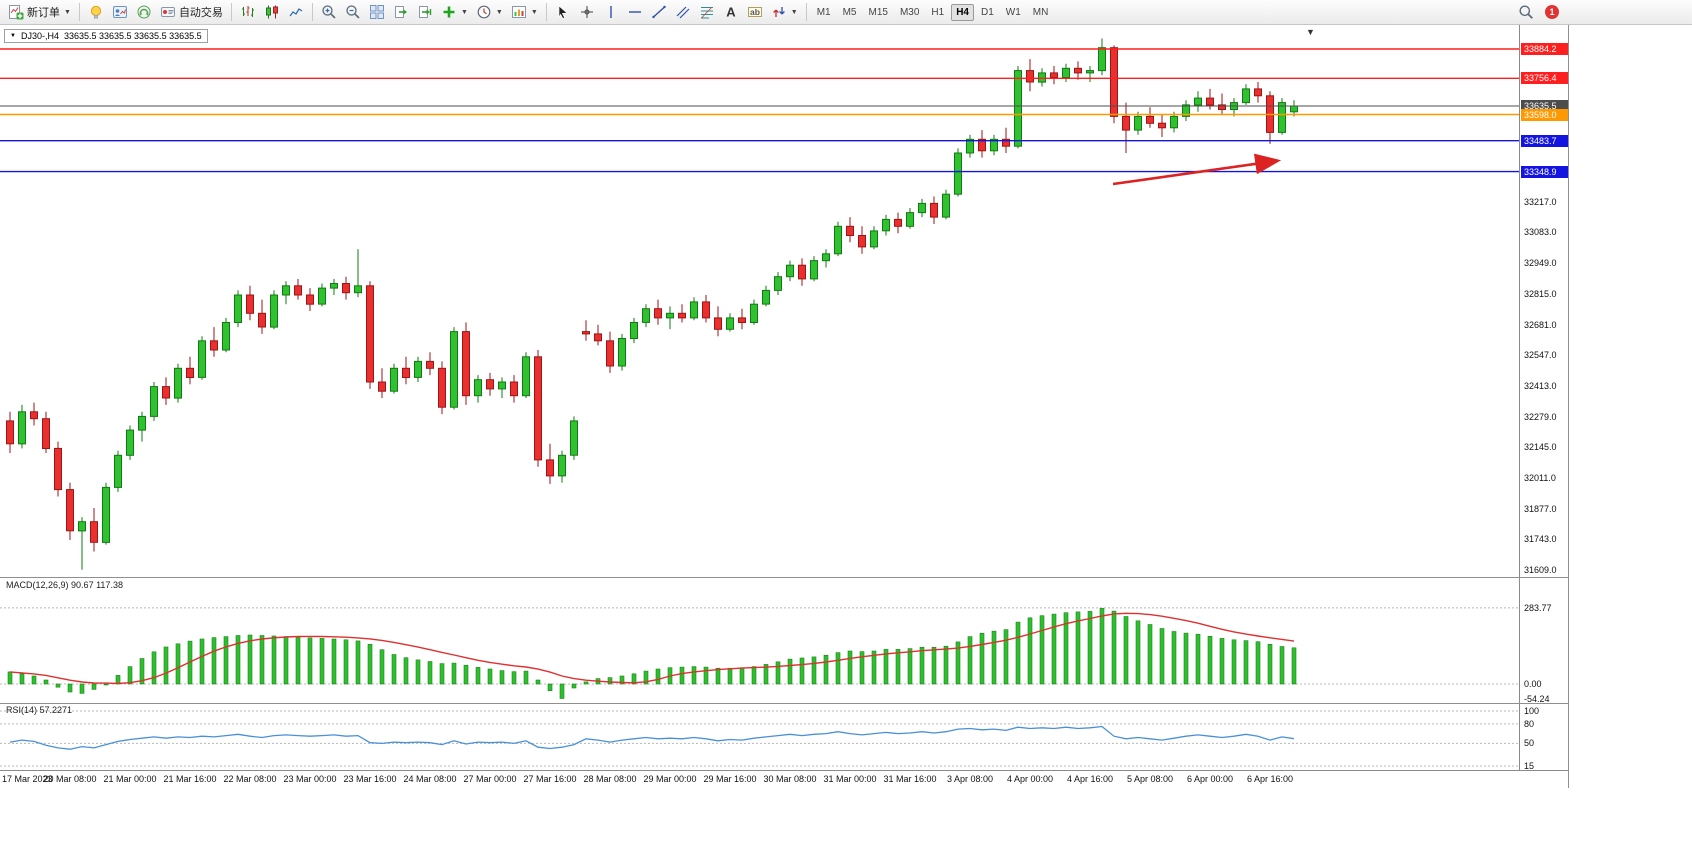 The width and height of the screenshot is (1692, 850). Describe the element at coordinates (13, 36) in the screenshot. I see `chart-dropdown-icon: ▼` at that location.